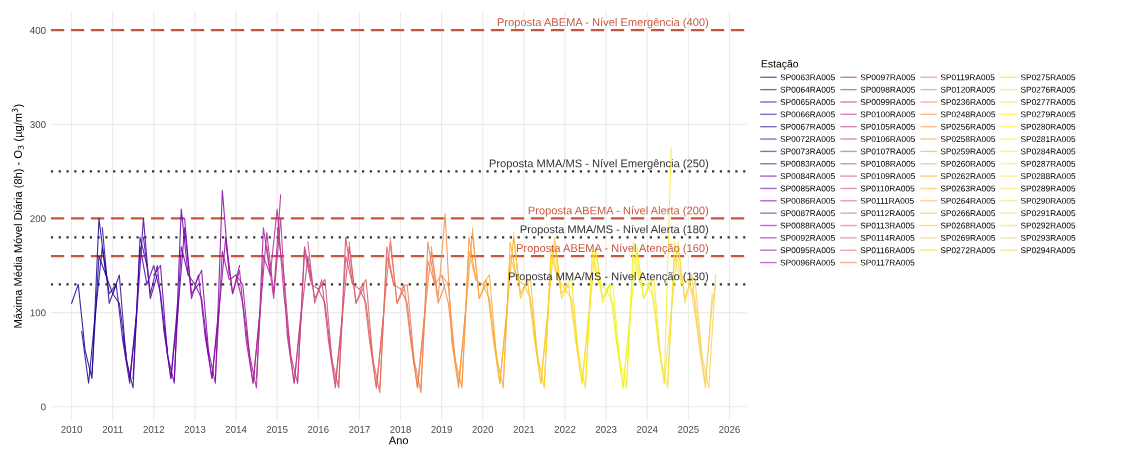  What do you see at coordinates (441, 429) in the screenshot?
I see `x-tick-label: 2019` at bounding box center [441, 429].